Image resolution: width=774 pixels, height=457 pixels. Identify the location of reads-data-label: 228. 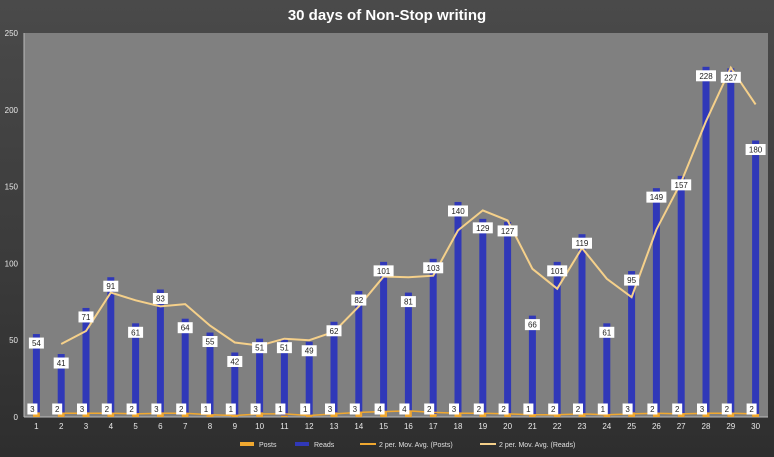
(706, 76).